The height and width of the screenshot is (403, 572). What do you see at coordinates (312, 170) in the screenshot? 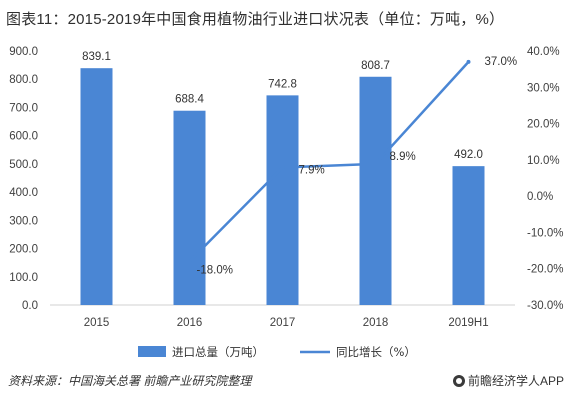
I see `growth-value-label: 7.9%` at bounding box center [312, 170].